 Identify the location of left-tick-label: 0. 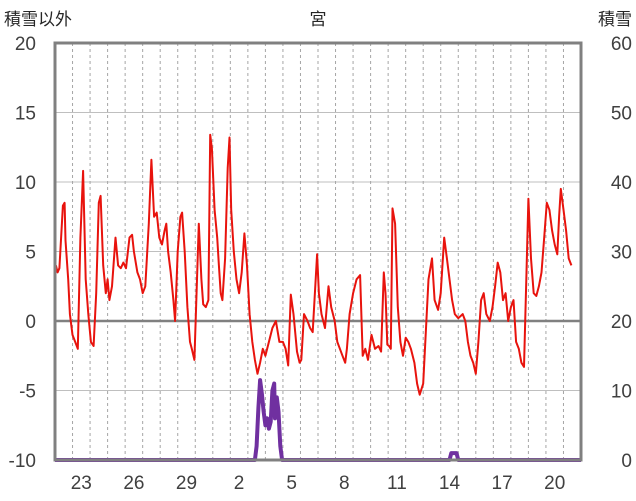
(30, 322).